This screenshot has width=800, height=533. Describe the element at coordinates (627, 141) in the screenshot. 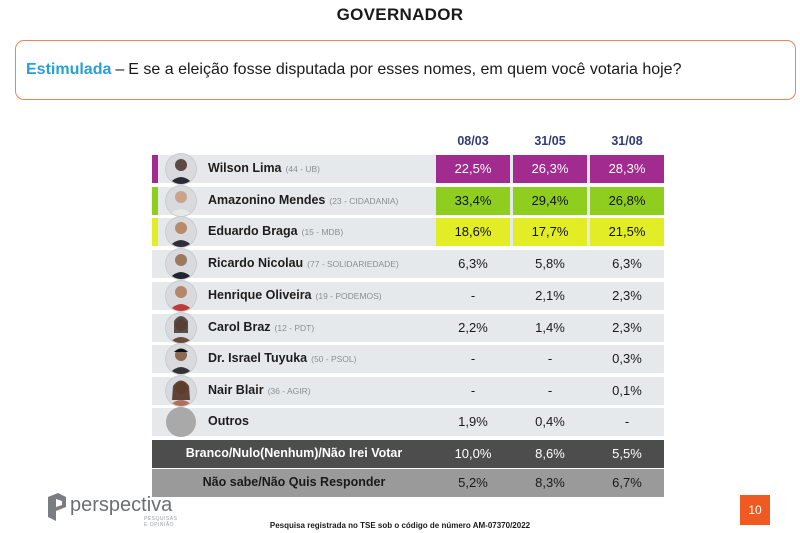

I see `column-header-3: 31/08` at that location.